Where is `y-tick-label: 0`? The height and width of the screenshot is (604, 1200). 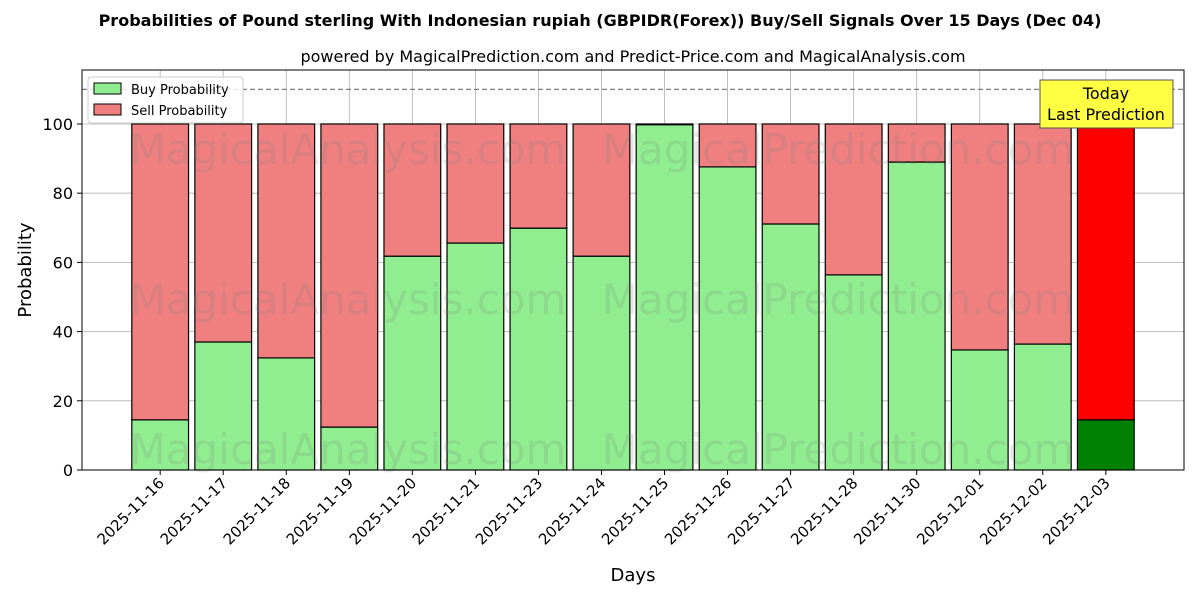
y-tick-label: 0 is located at coordinates (68, 470).